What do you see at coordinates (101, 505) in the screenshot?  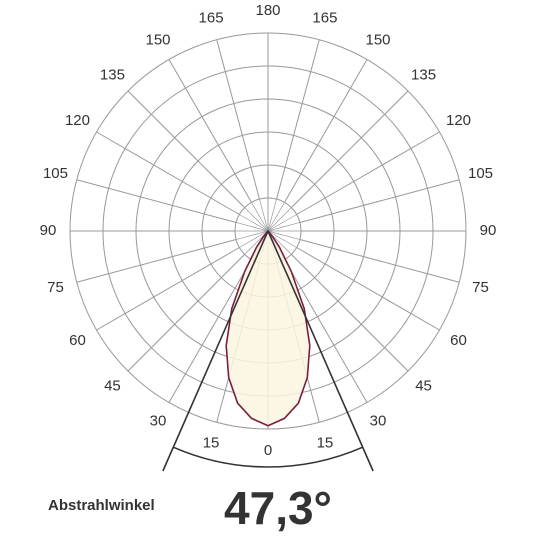 I see `beam-angle-title: Abstrahlwinkel` at bounding box center [101, 505].